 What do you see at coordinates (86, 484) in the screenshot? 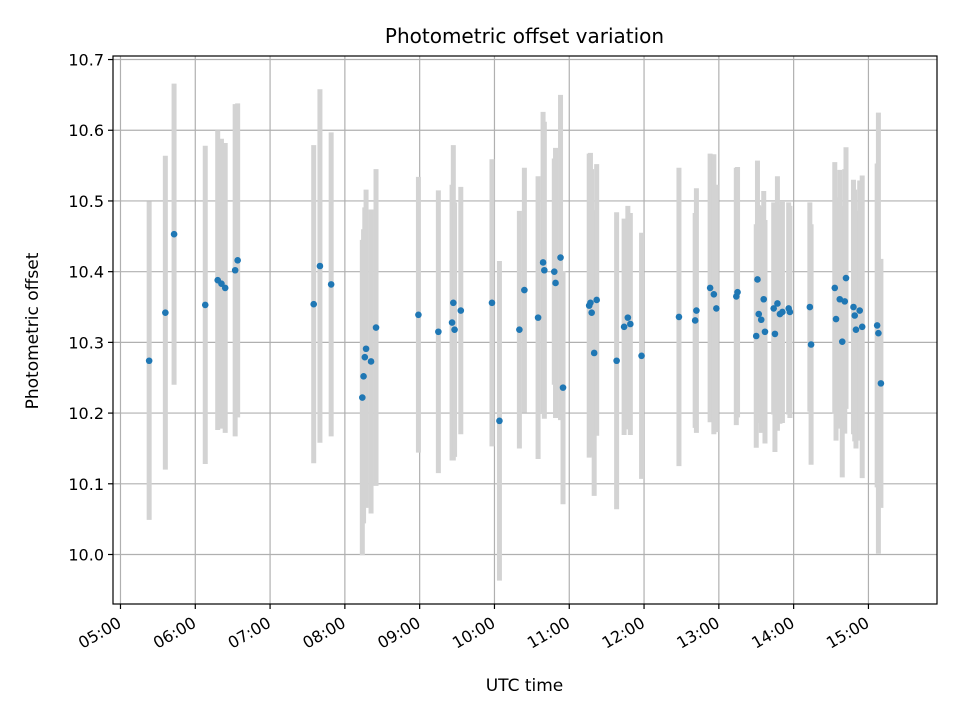
I see `y-tick-label: 10.1` at bounding box center [86, 484].